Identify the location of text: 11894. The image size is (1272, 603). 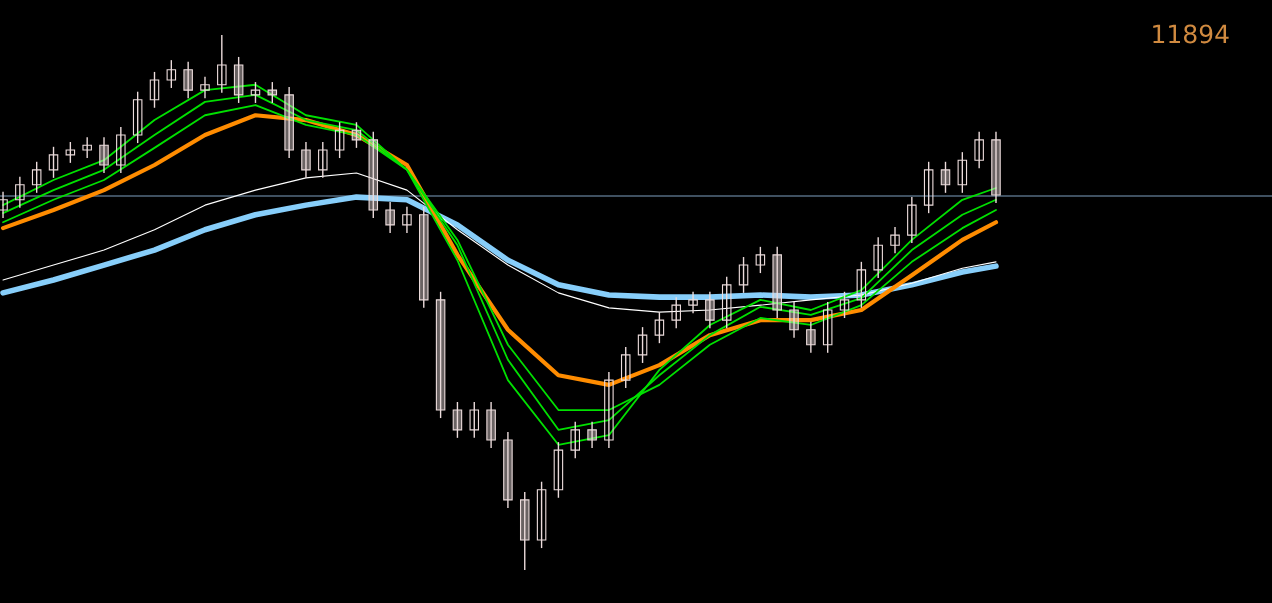
(1191, 34).